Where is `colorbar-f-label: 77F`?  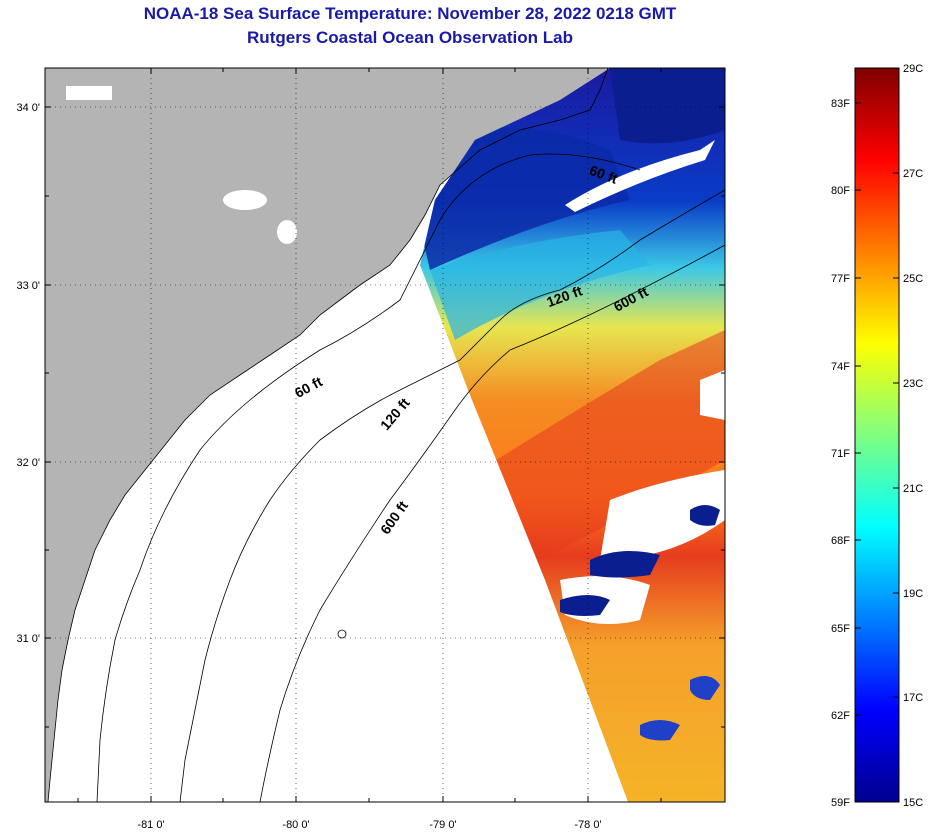
colorbar-f-label: 77F is located at coordinates (840, 279).